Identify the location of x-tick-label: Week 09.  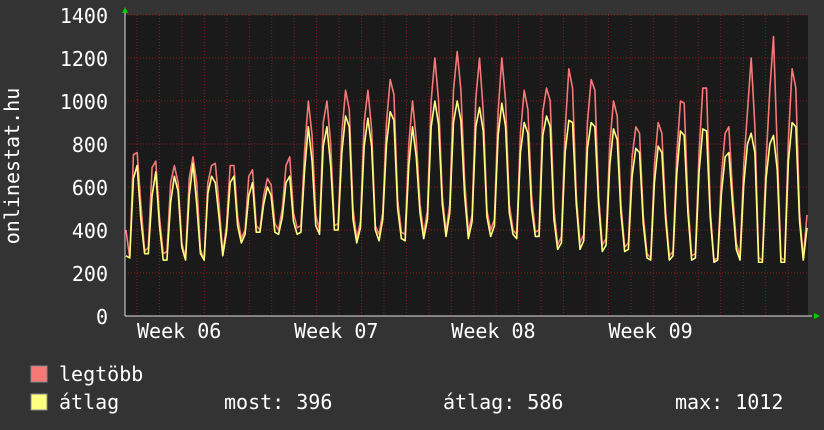
(650, 331).